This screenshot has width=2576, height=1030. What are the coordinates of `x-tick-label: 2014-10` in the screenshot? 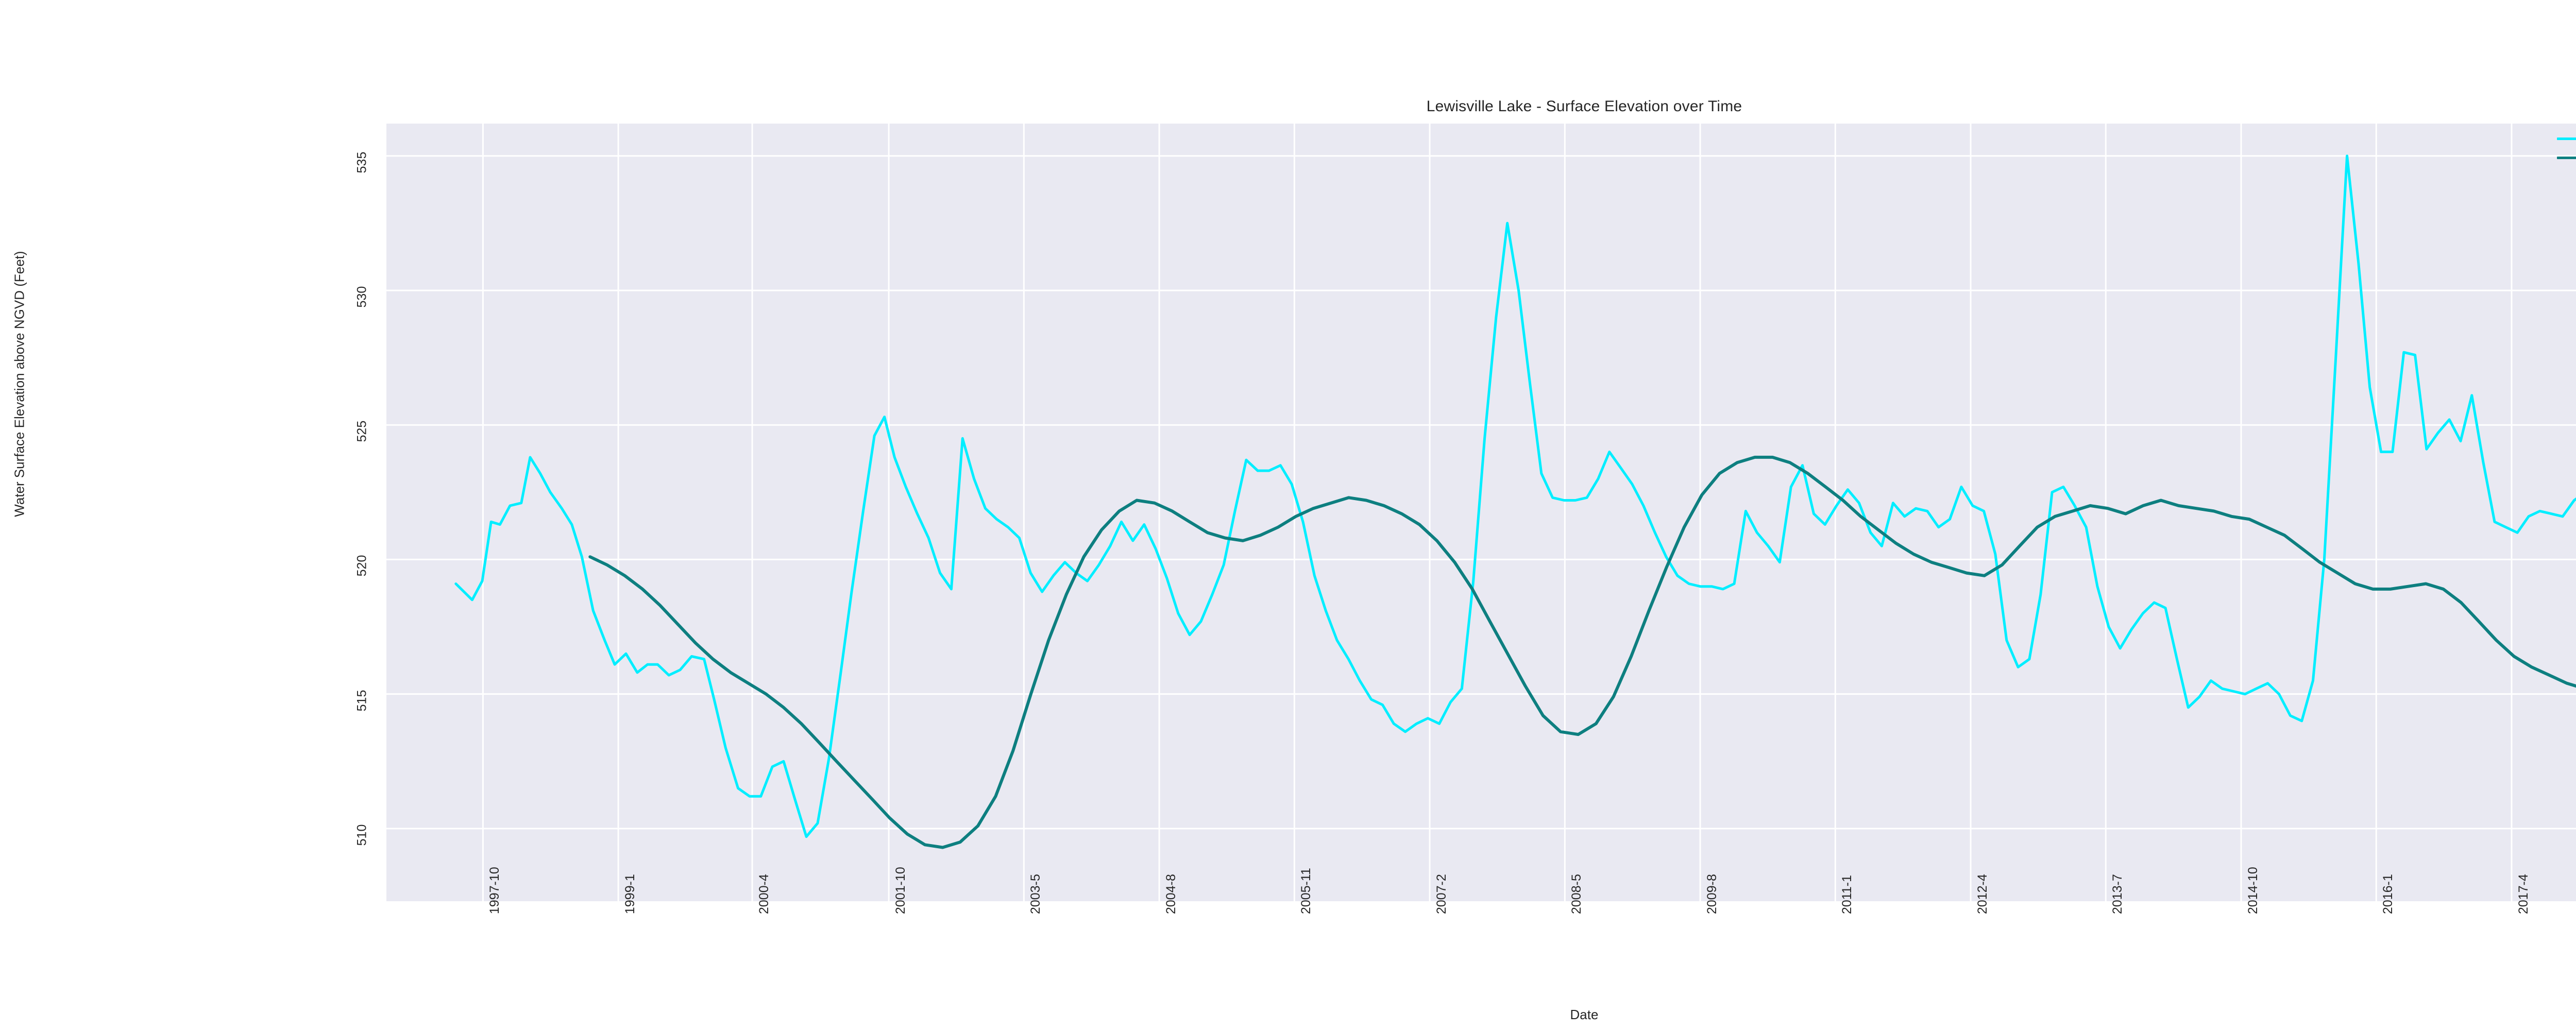 It's located at (2253, 890).